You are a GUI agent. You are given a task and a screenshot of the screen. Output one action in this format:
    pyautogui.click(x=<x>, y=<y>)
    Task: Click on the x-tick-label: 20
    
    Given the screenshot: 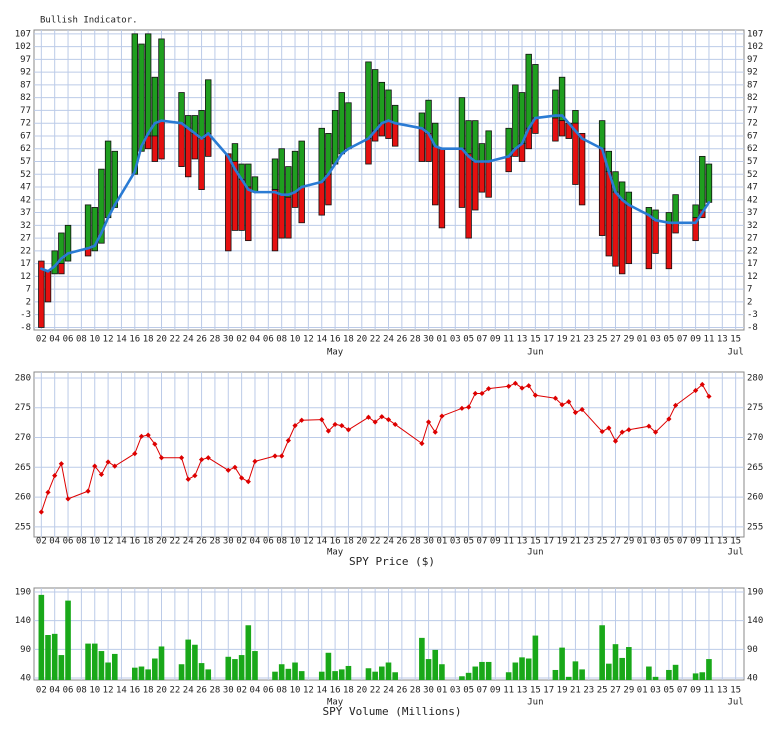 What is the action you would take?
    pyautogui.click(x=161, y=542)
    